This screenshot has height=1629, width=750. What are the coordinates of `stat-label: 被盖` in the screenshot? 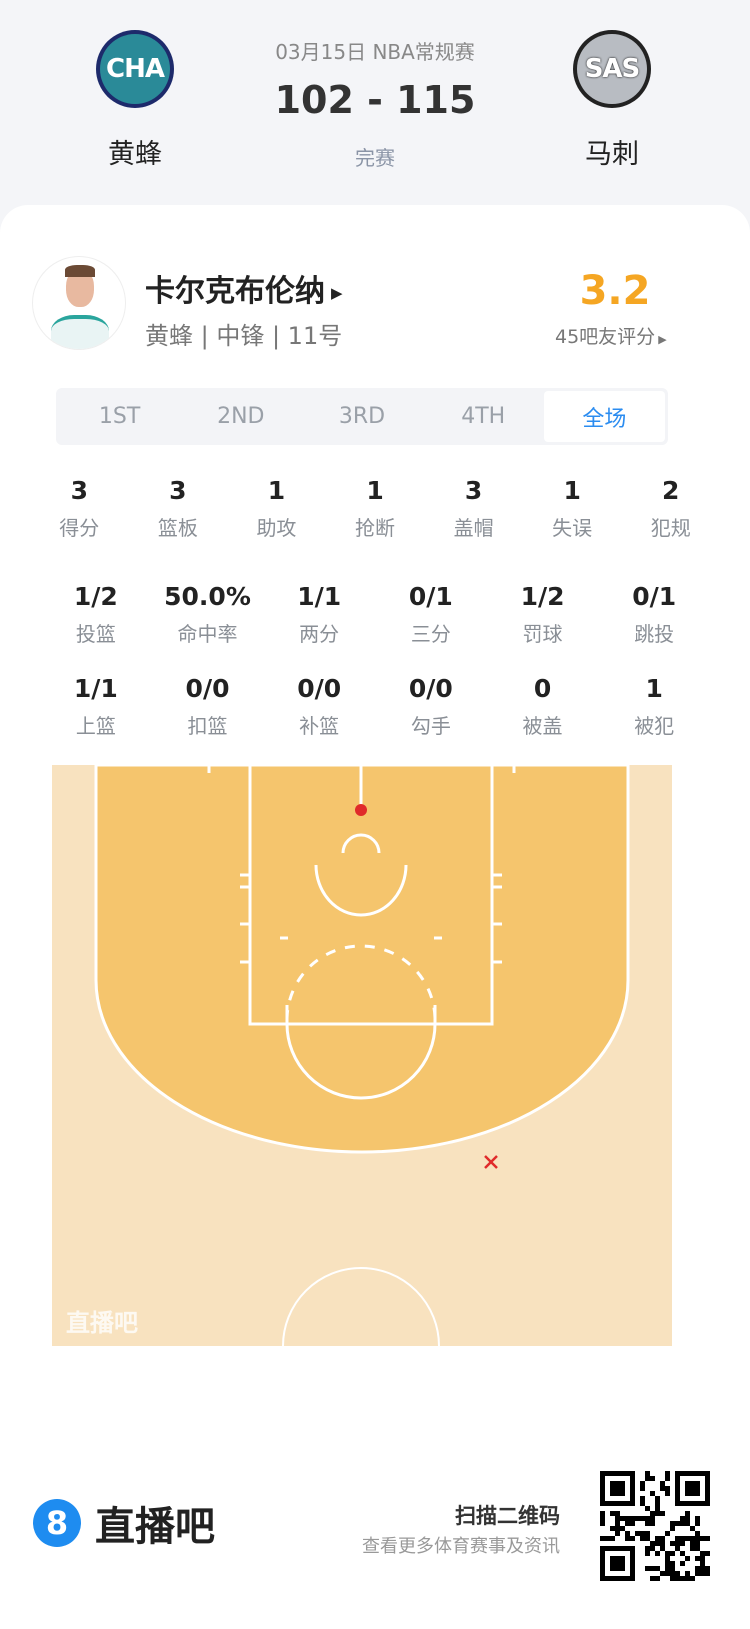 It's located at (542, 726).